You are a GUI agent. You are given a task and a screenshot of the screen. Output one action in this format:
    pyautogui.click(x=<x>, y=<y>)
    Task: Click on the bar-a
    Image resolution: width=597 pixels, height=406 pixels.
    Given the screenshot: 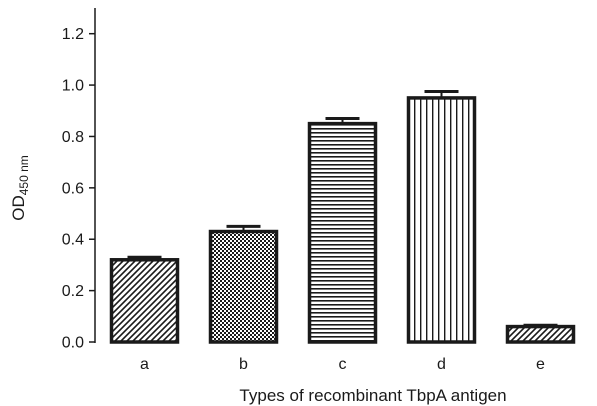 What is the action you would take?
    pyautogui.click(x=144, y=301)
    